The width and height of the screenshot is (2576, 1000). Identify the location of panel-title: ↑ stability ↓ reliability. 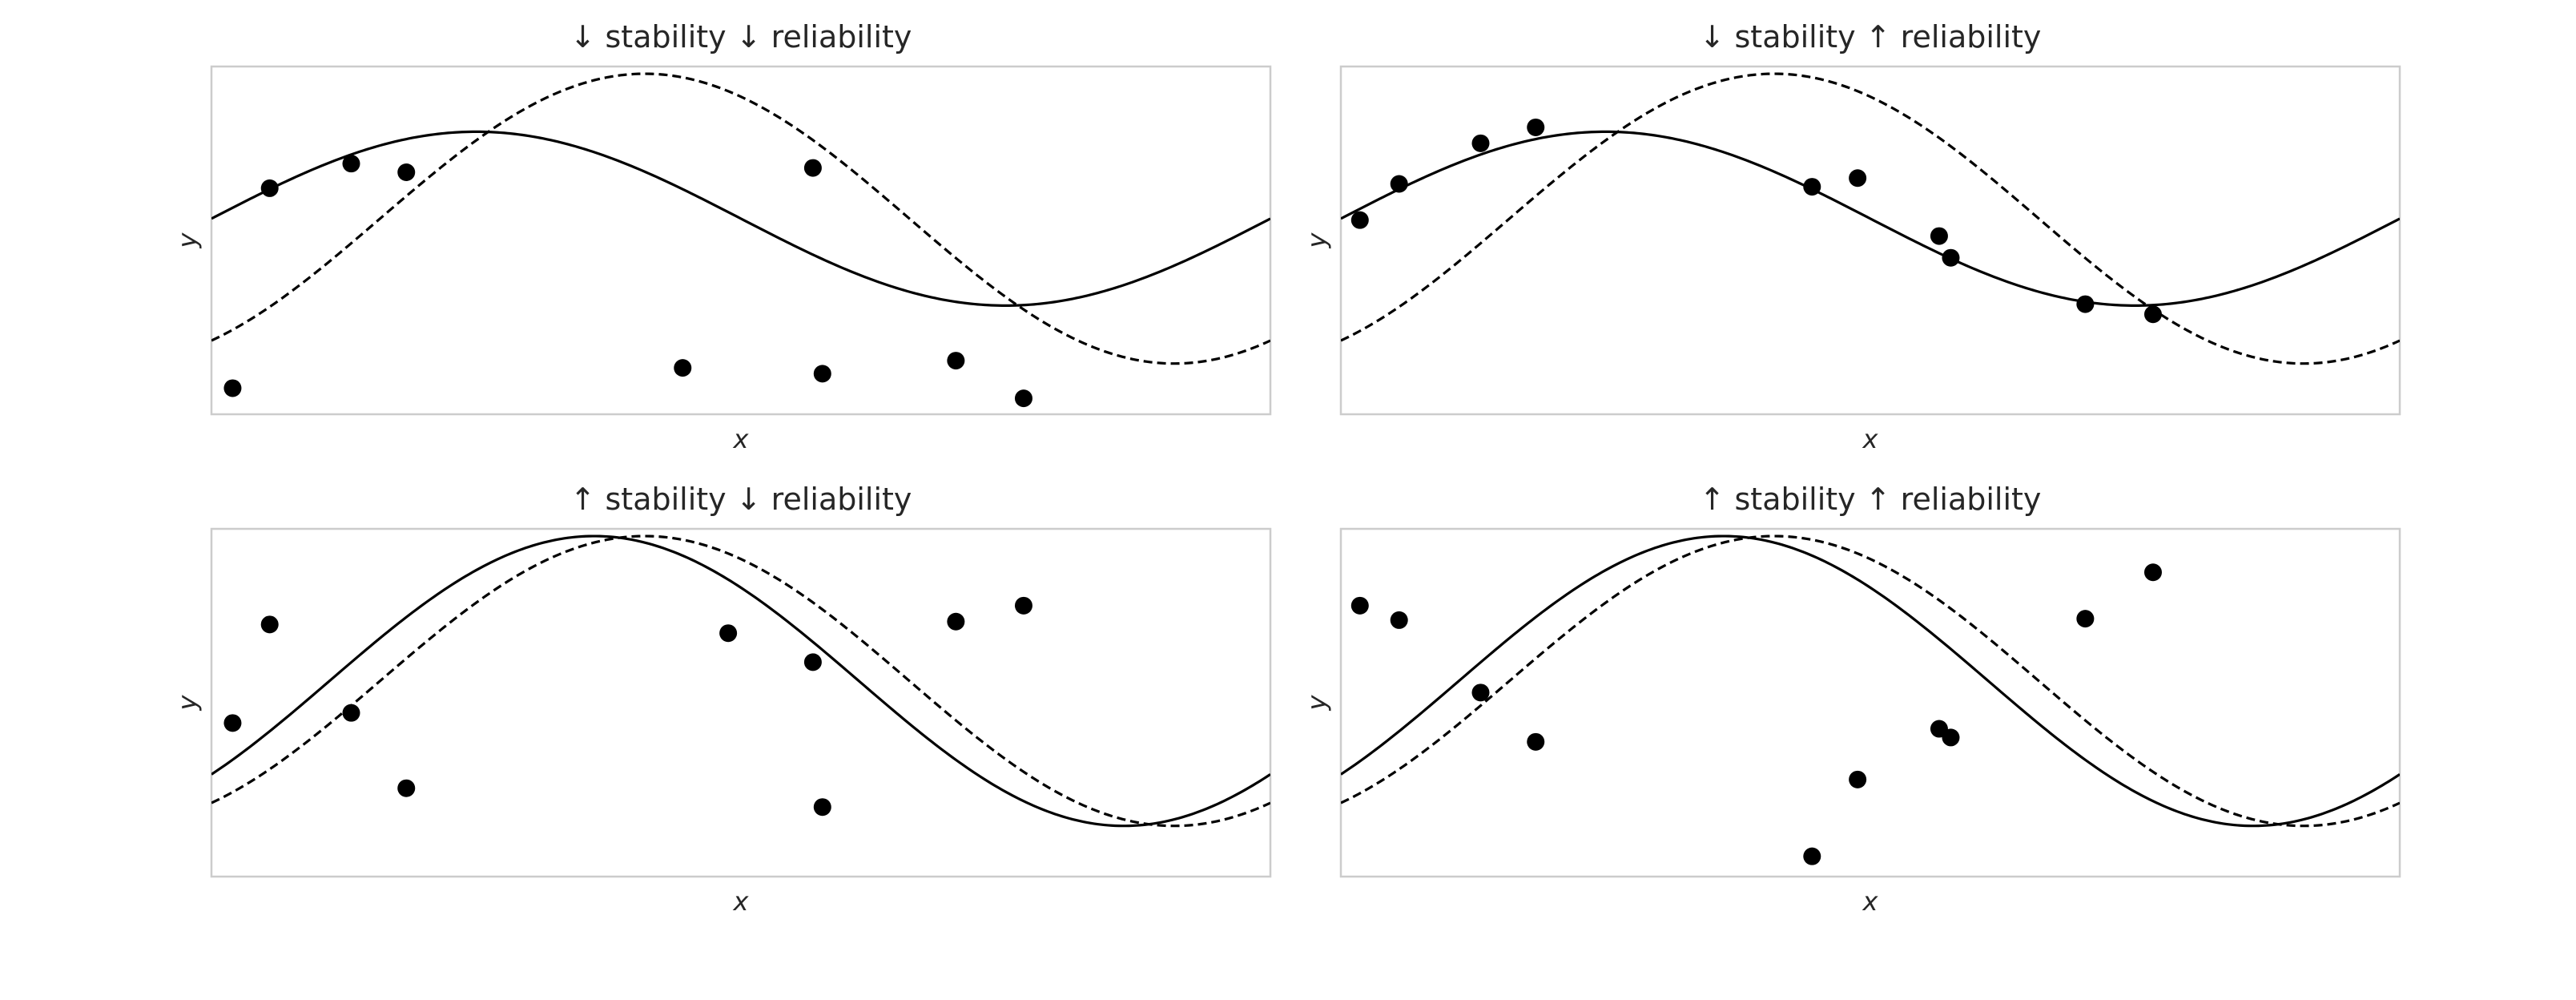
(741, 499).